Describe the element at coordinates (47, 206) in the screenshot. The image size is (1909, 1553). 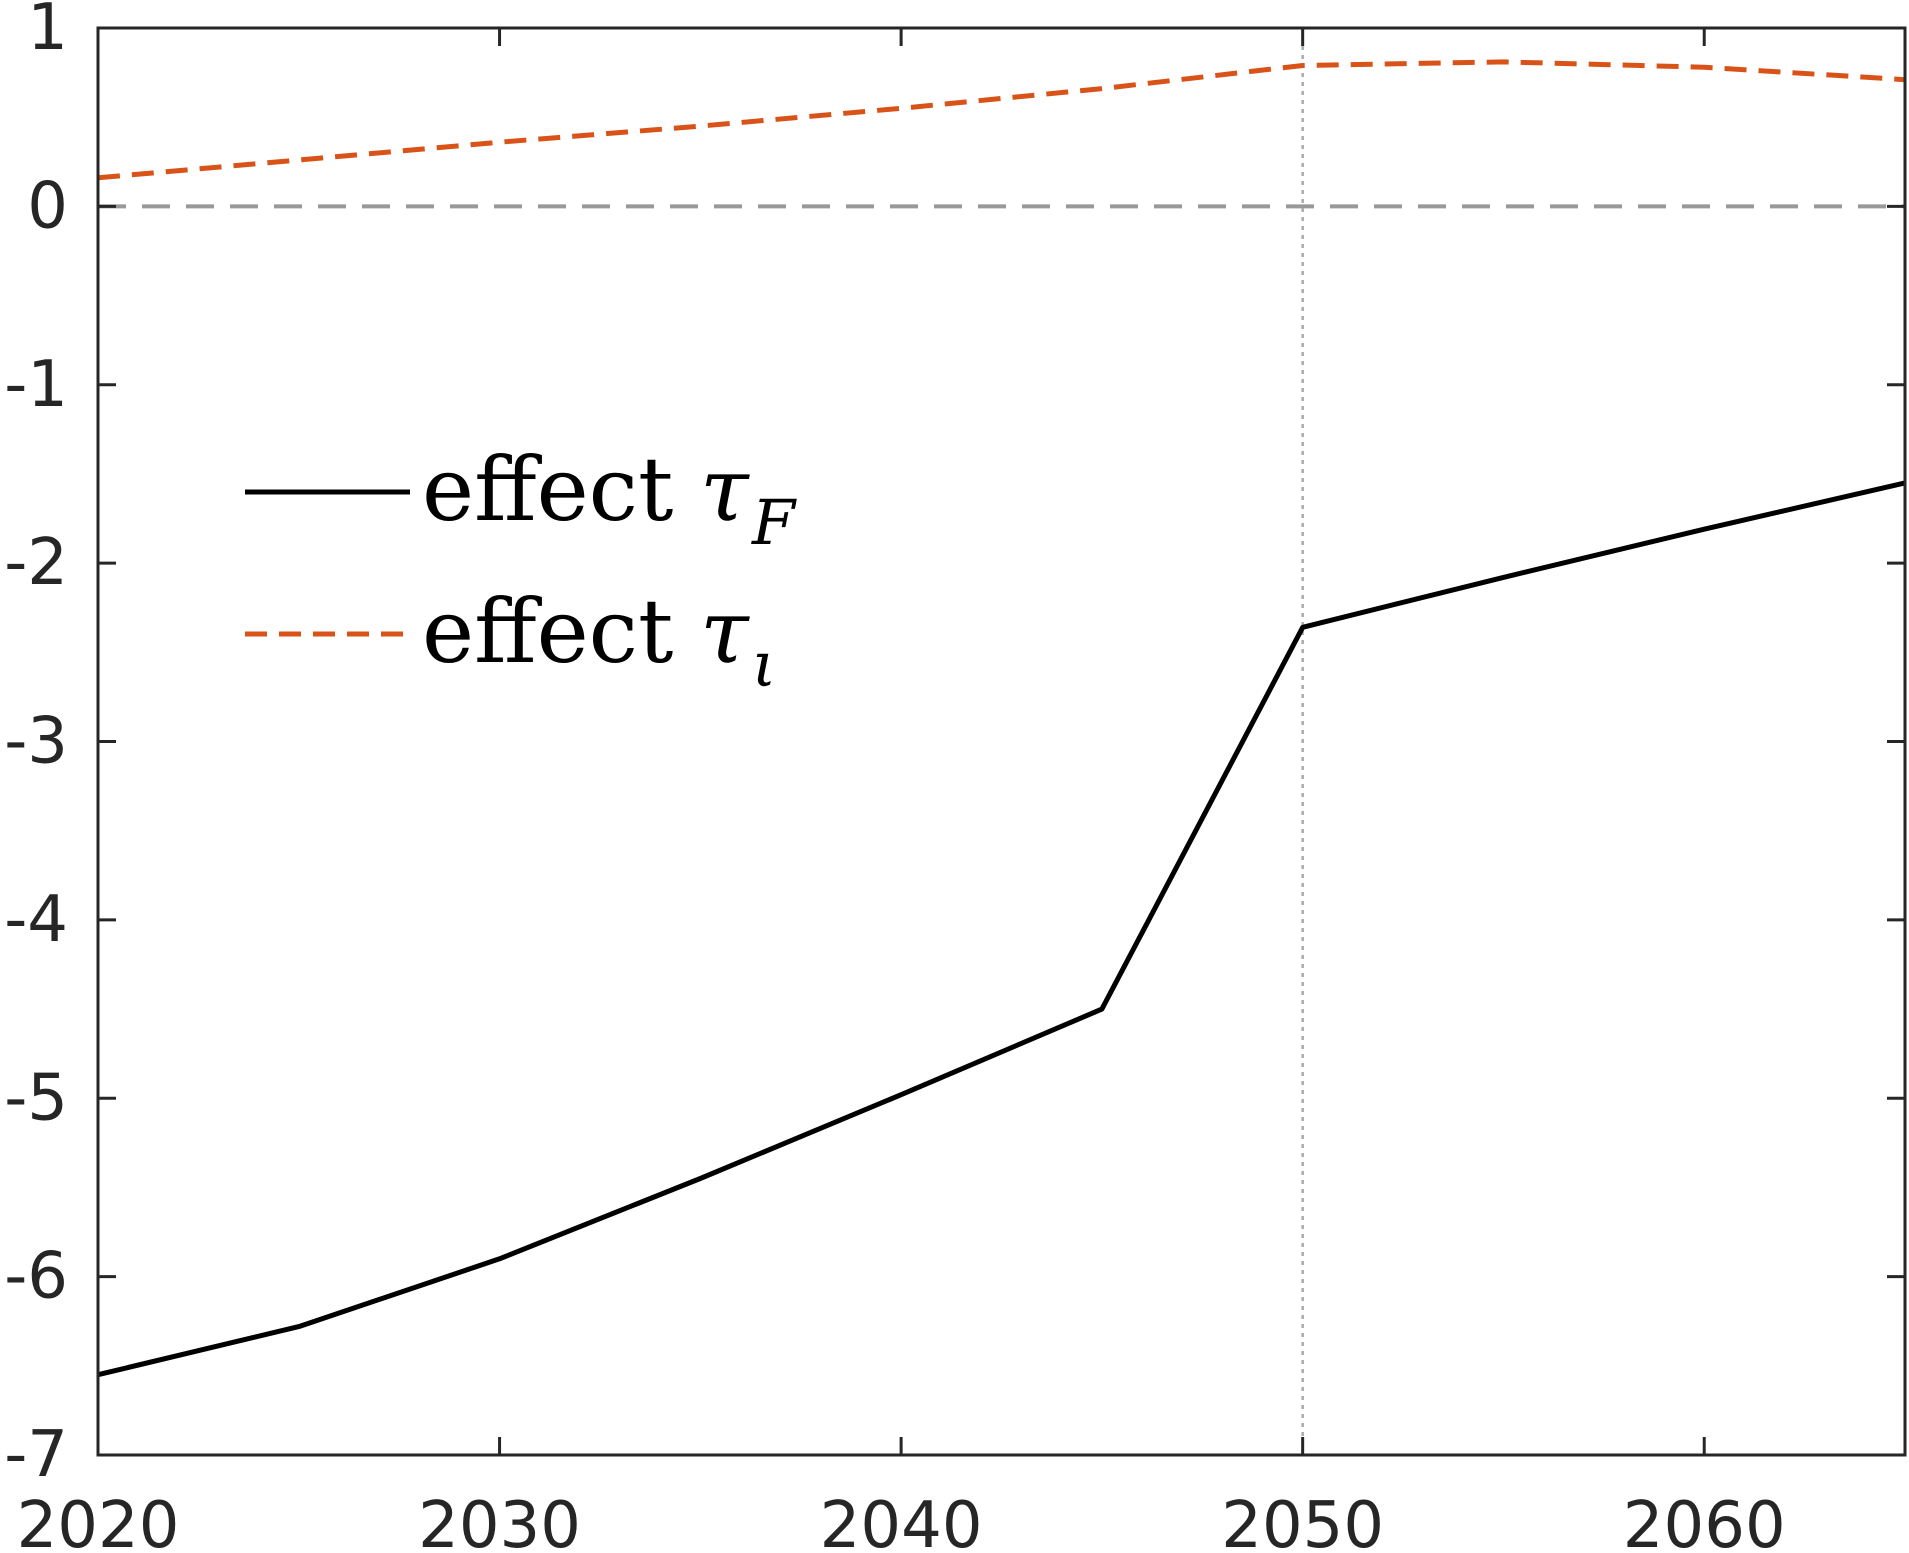
I see `y-tick-label: 0` at that location.